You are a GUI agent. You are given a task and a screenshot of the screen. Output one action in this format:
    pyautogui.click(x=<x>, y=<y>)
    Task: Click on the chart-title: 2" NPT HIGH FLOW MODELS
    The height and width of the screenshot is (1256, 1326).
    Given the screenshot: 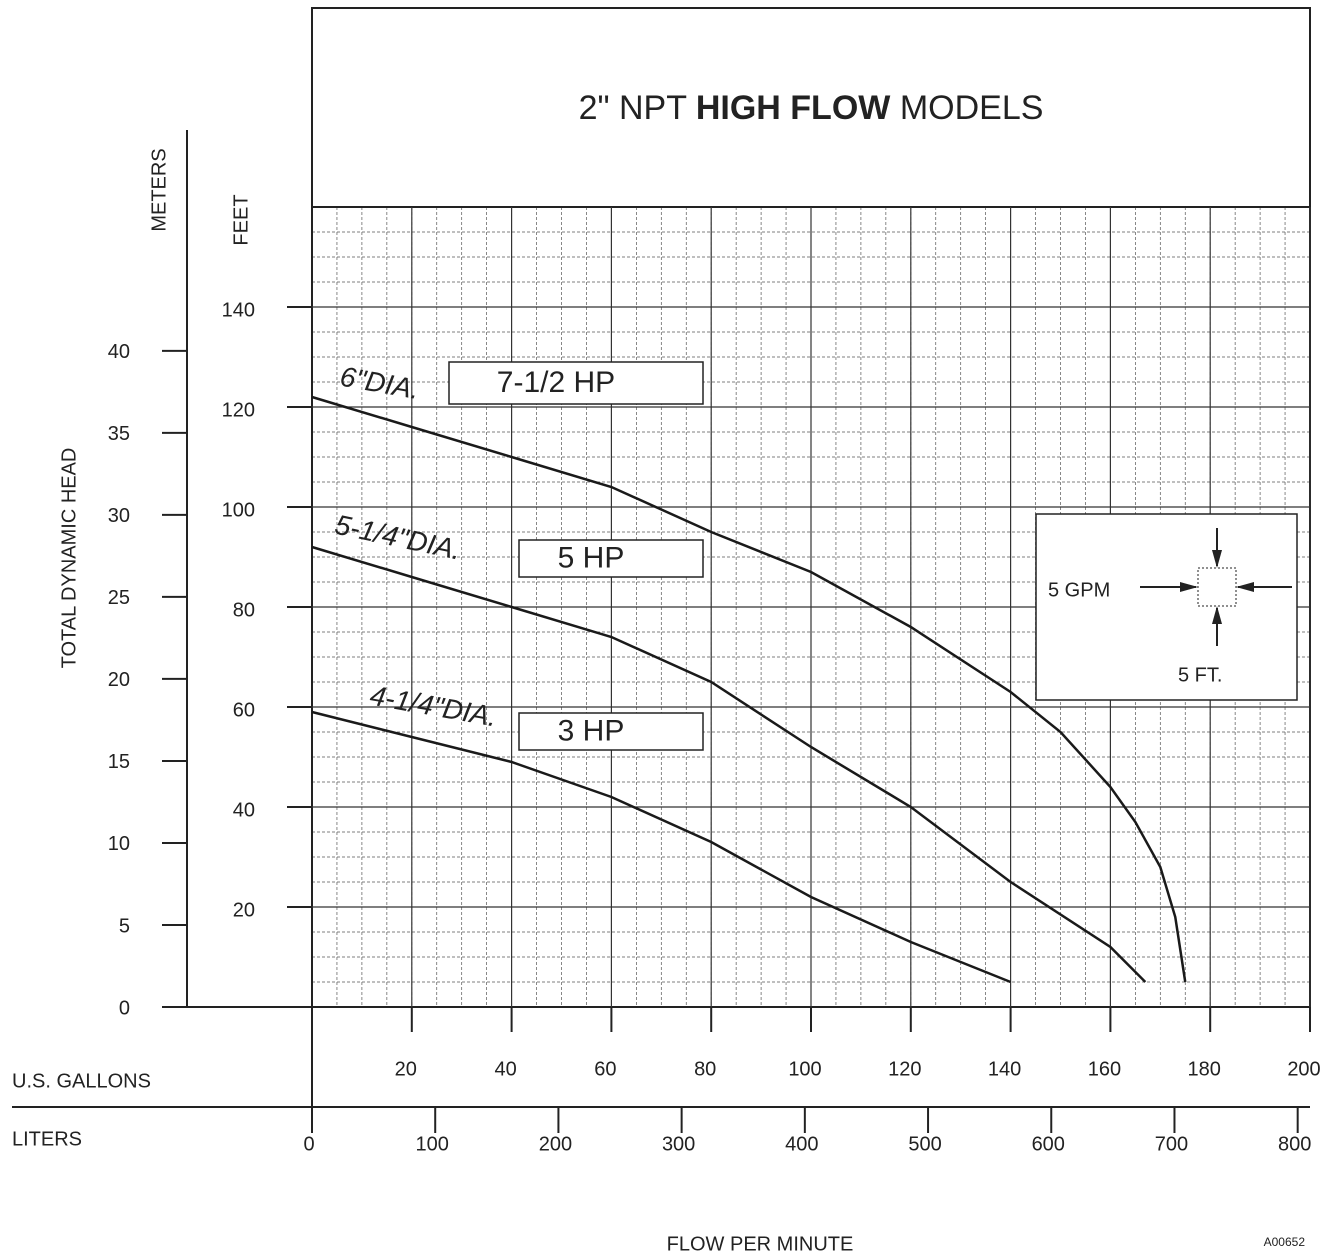 What is the action you would take?
    pyautogui.click(x=811, y=108)
    